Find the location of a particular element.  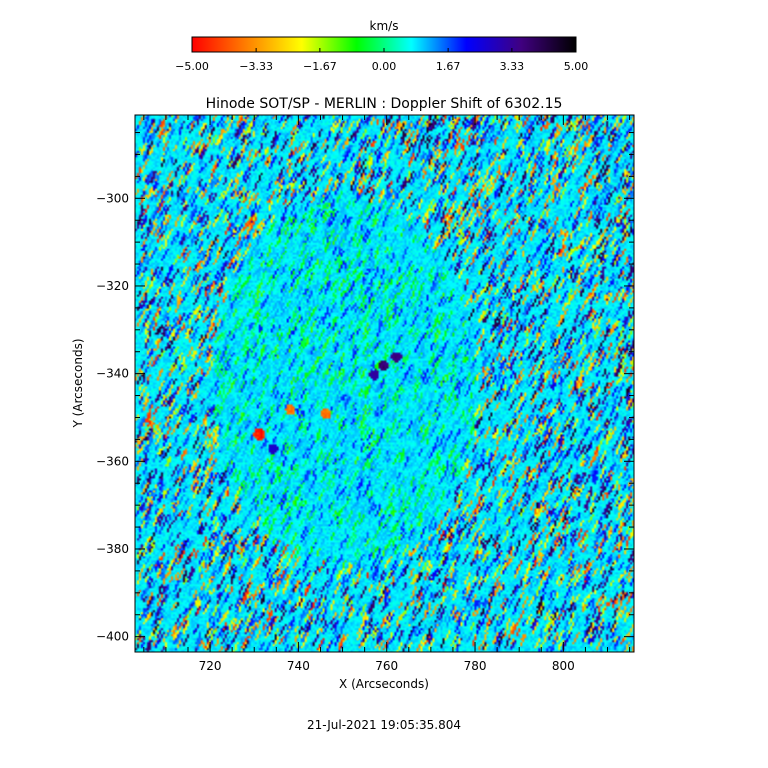

x-tick-label: 800 is located at coordinates (563, 666).